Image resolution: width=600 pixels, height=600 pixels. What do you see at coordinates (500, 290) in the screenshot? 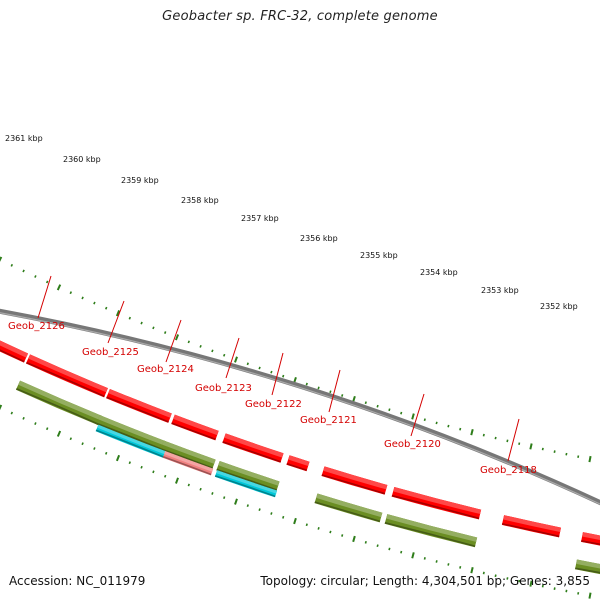
I see `scale-label-9: 2353 kbp` at bounding box center [500, 290].